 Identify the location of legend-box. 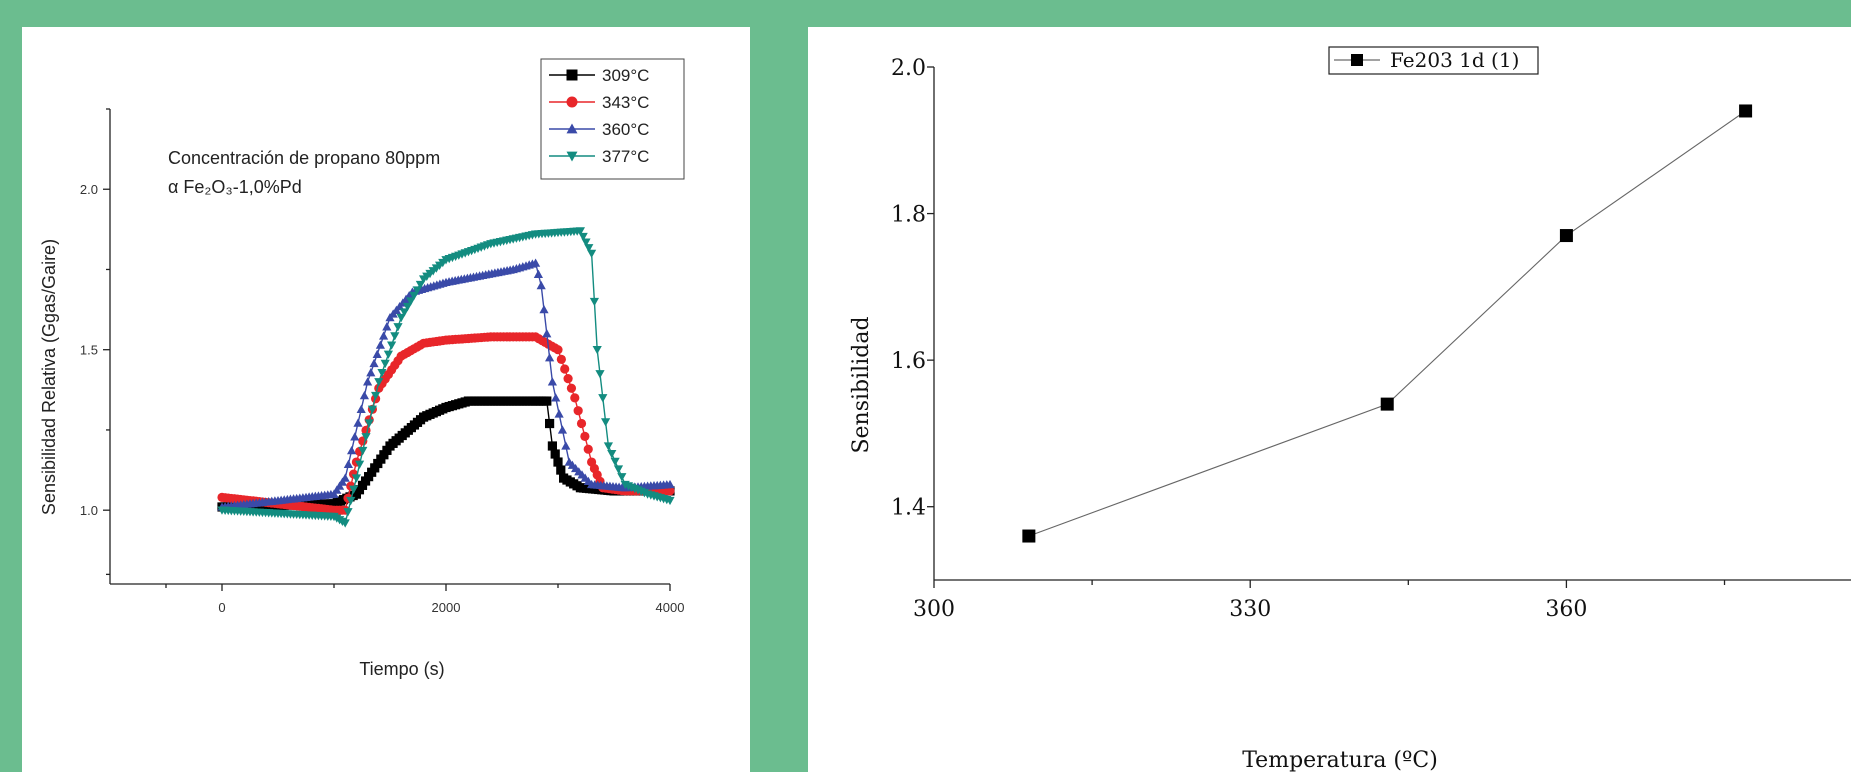
(612, 119).